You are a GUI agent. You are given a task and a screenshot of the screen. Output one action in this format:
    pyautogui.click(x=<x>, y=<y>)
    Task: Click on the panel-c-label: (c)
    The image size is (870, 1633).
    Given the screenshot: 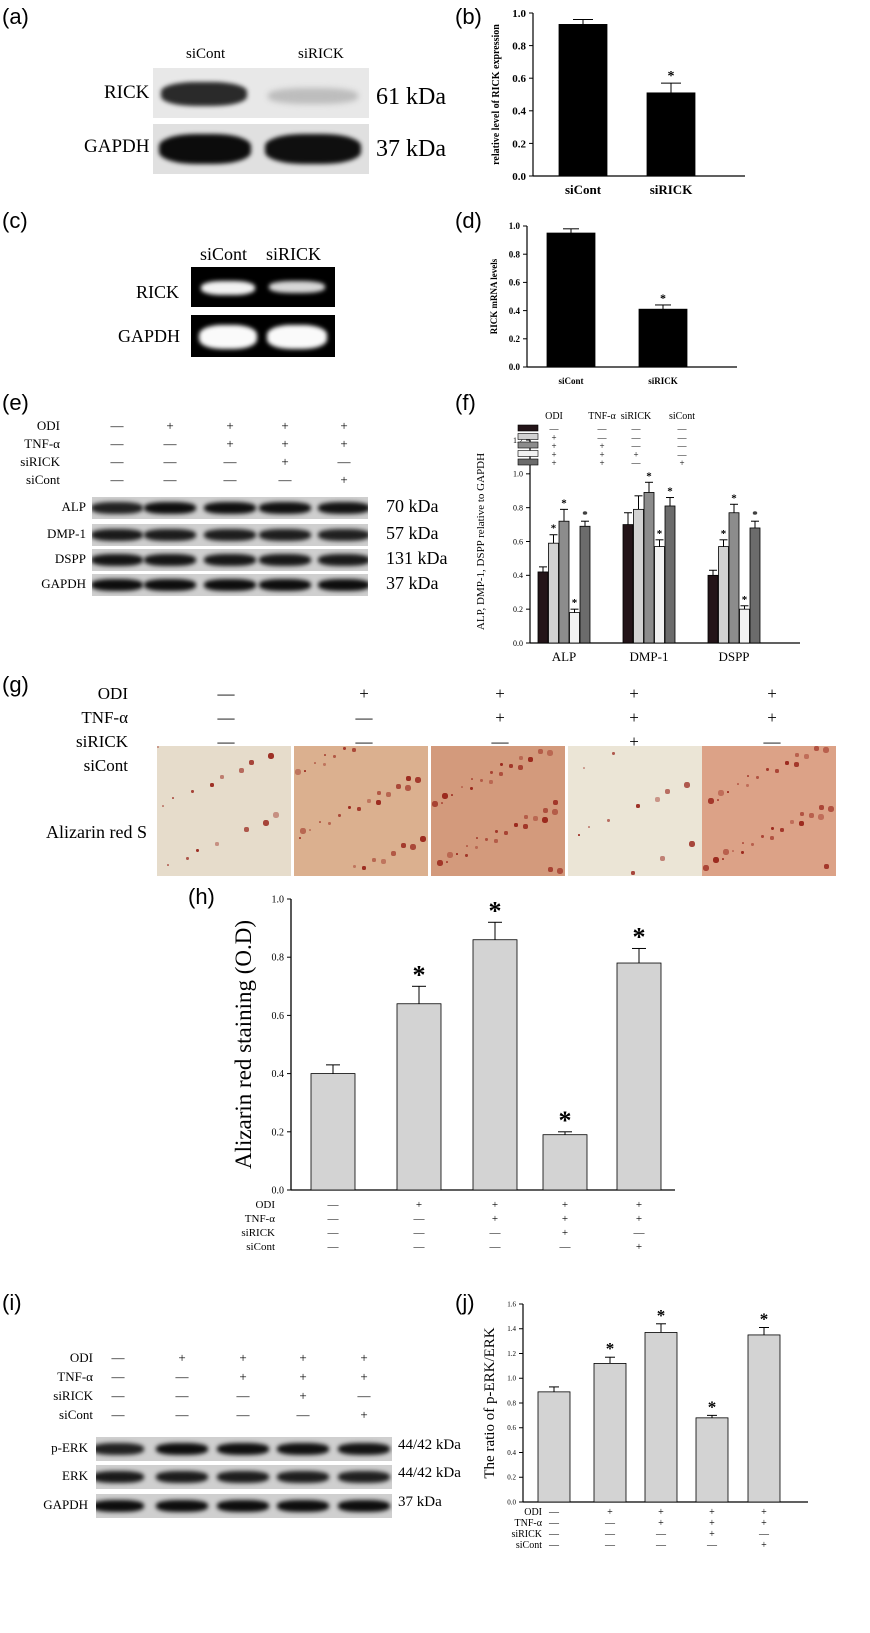 What is the action you would take?
    pyautogui.click(x=15, y=220)
    